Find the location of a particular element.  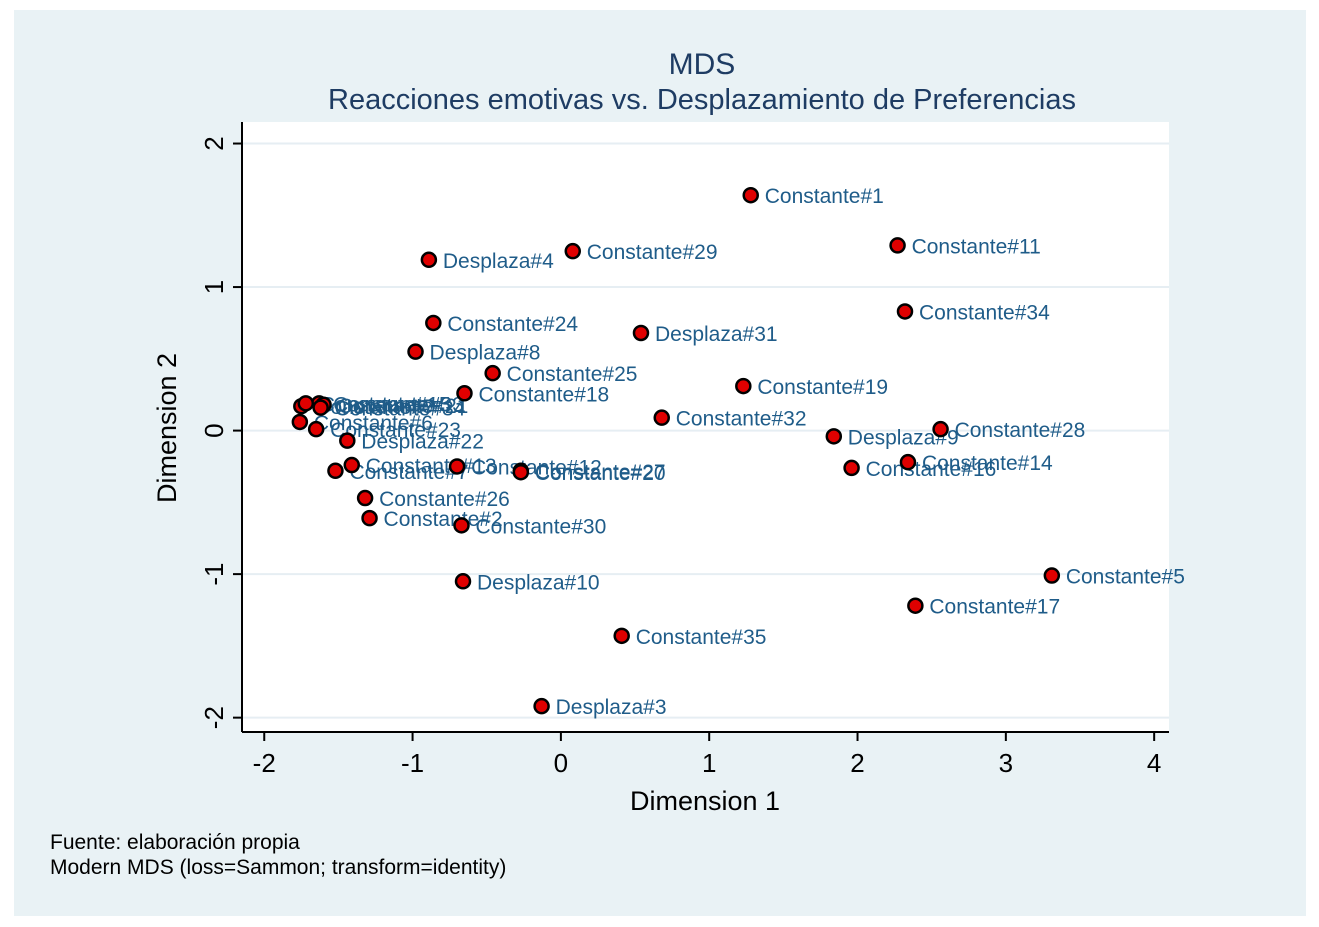

y-tick-label: -2 is located at coordinates (214, 717).